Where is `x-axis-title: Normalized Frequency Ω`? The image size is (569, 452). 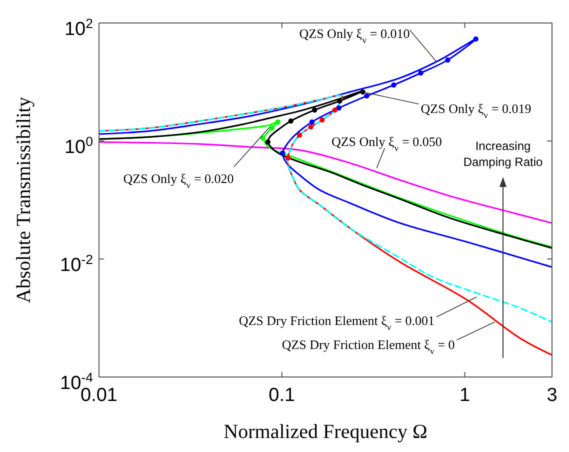
x-axis-title: Normalized Frequency Ω is located at coordinates (326, 432).